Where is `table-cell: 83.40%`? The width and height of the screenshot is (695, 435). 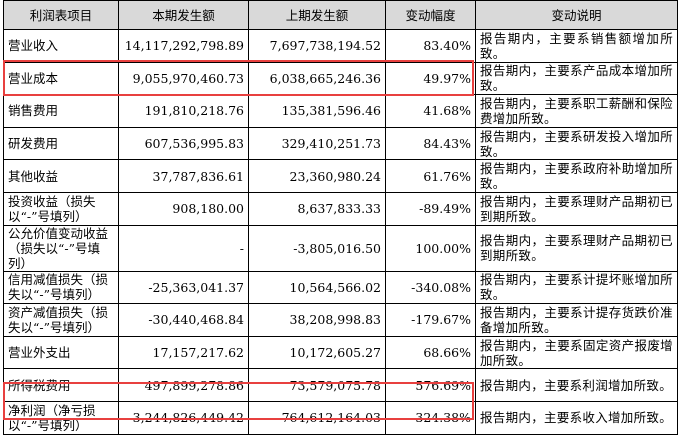
table-cell: 83.40% is located at coordinates (430, 46).